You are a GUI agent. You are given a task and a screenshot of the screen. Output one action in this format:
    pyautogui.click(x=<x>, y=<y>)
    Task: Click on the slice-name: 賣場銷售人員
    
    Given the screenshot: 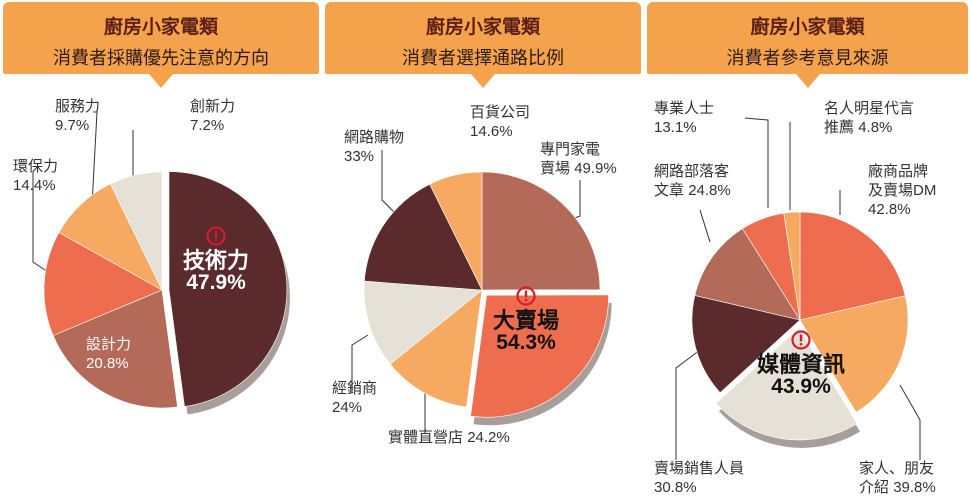 What is the action you would take?
    pyautogui.click(x=699, y=468)
    